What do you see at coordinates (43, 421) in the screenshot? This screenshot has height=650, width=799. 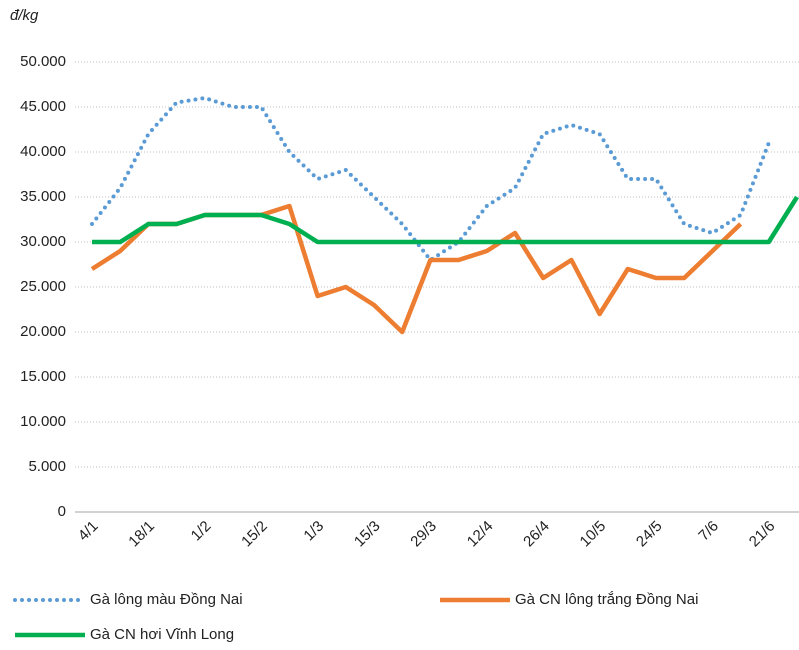 I see `y-tick-label: 10.000` at bounding box center [43, 421].